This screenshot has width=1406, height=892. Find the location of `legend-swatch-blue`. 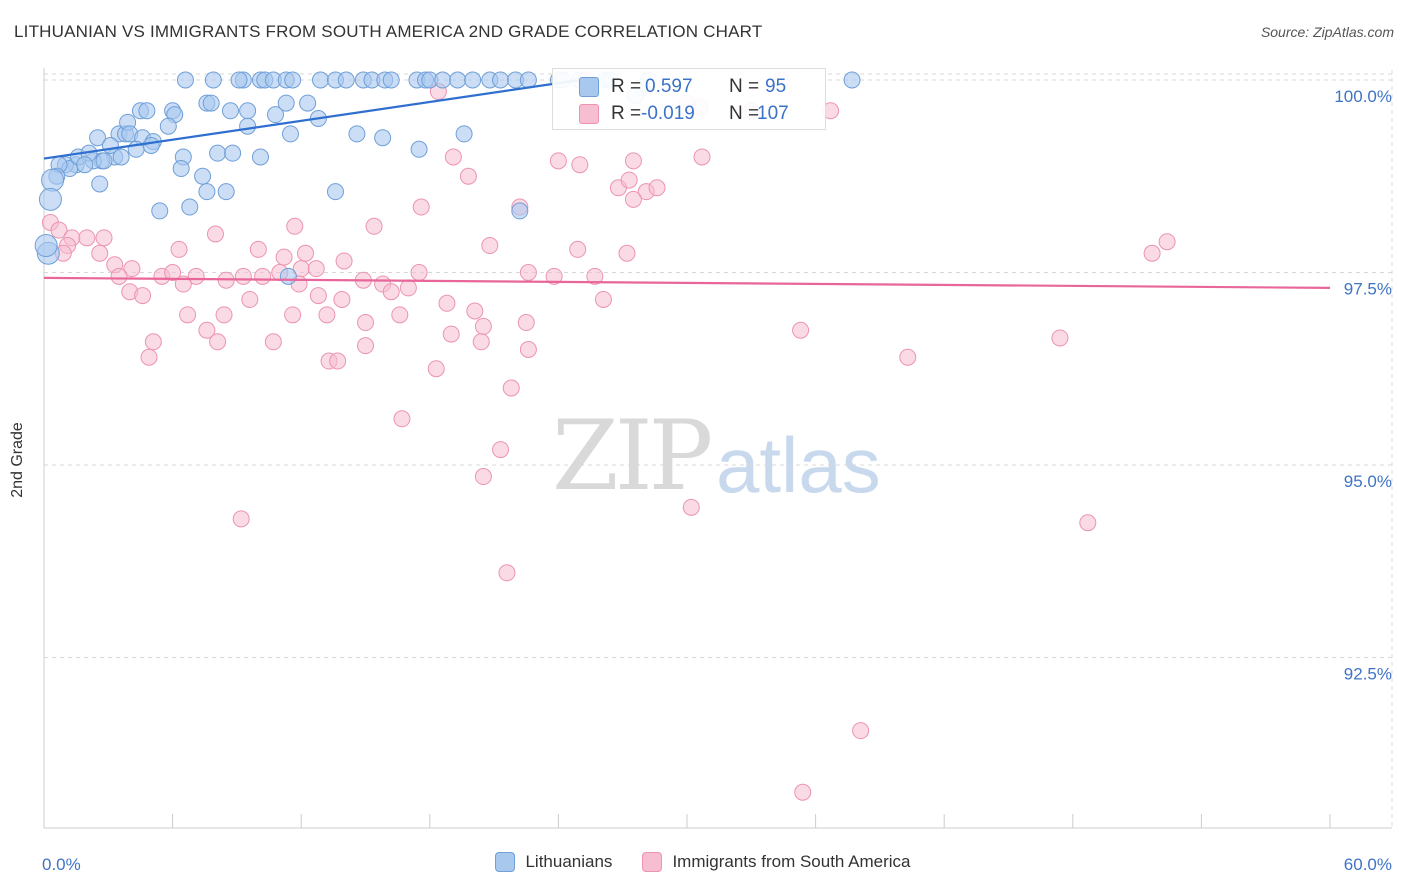

legend-swatch-blue is located at coordinates (505, 862).